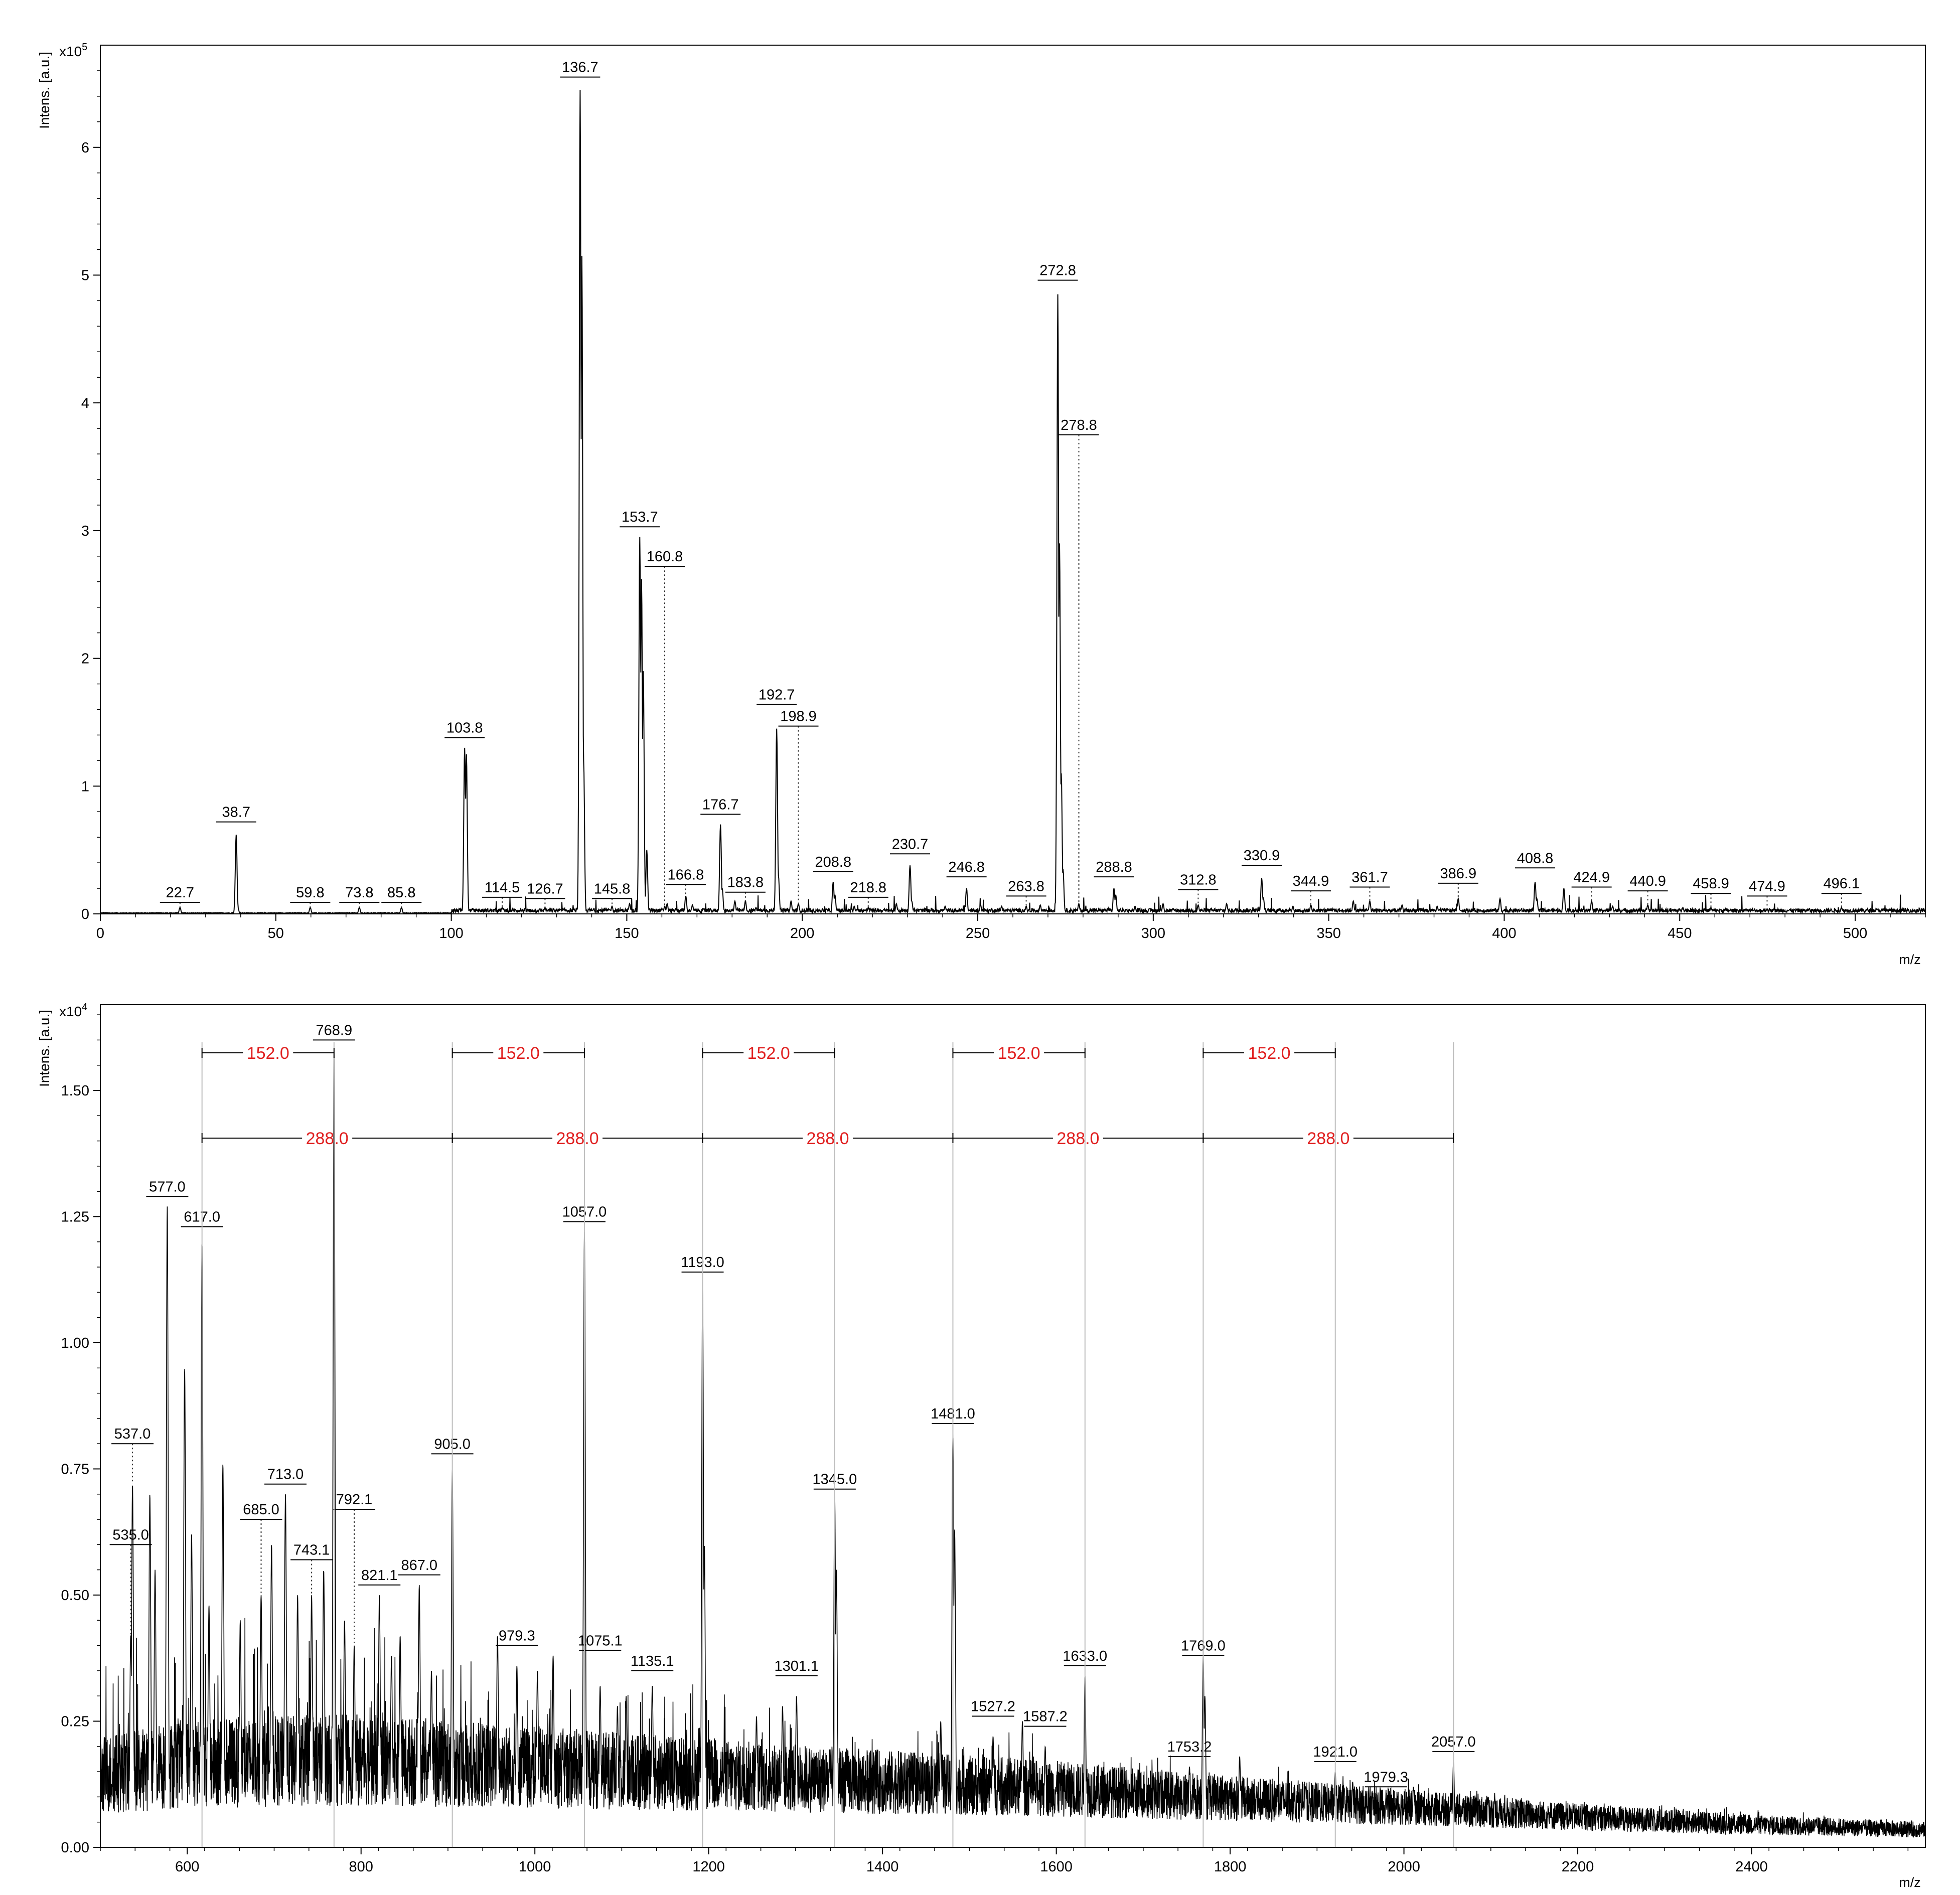 The width and height of the screenshot is (1960, 1895). I want to click on peak-annotation: 743.1, so click(311, 1569).